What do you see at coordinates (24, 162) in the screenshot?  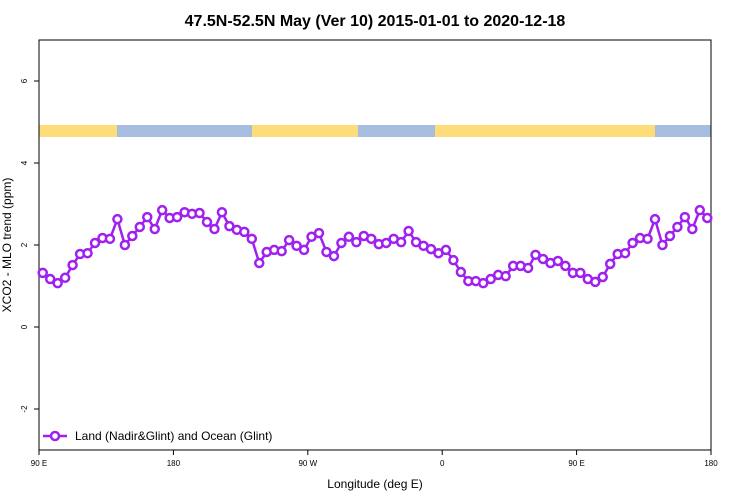 I see `y-tick-label: 4` at bounding box center [24, 162].